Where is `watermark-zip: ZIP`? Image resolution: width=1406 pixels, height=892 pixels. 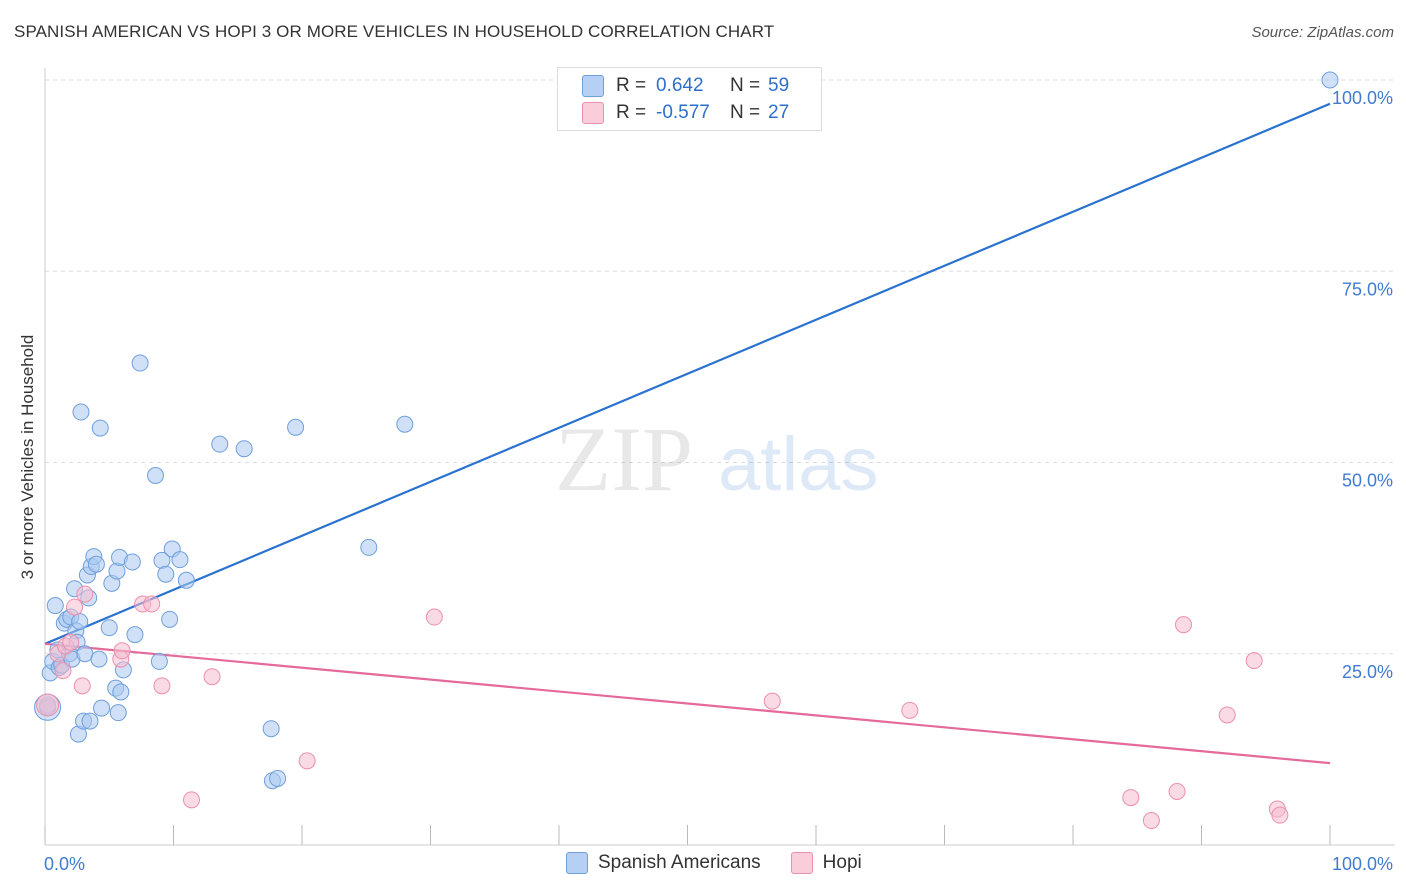 watermark-zip: ZIP is located at coordinates (624, 459).